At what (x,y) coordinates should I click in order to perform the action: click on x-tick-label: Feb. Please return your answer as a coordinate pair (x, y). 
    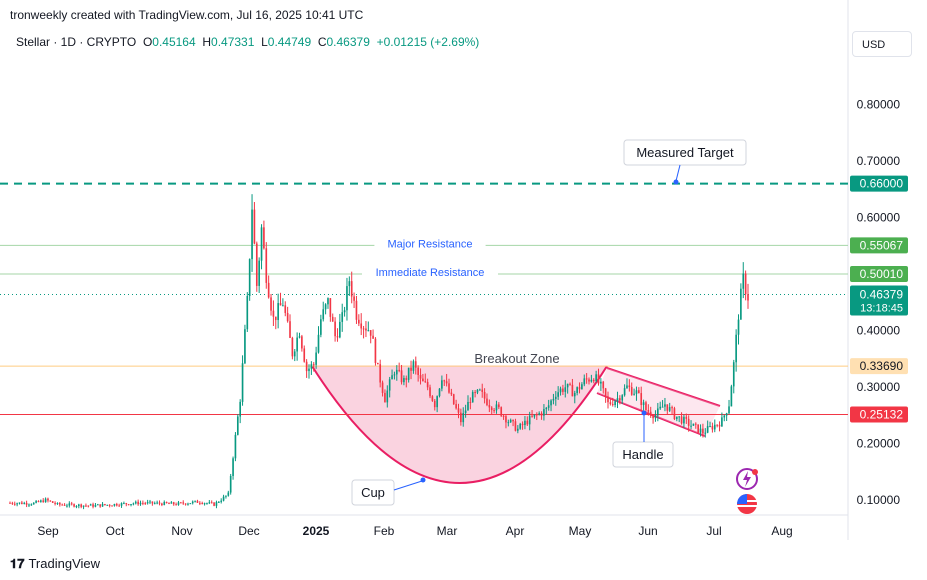
    Looking at the image, I should click on (384, 531).